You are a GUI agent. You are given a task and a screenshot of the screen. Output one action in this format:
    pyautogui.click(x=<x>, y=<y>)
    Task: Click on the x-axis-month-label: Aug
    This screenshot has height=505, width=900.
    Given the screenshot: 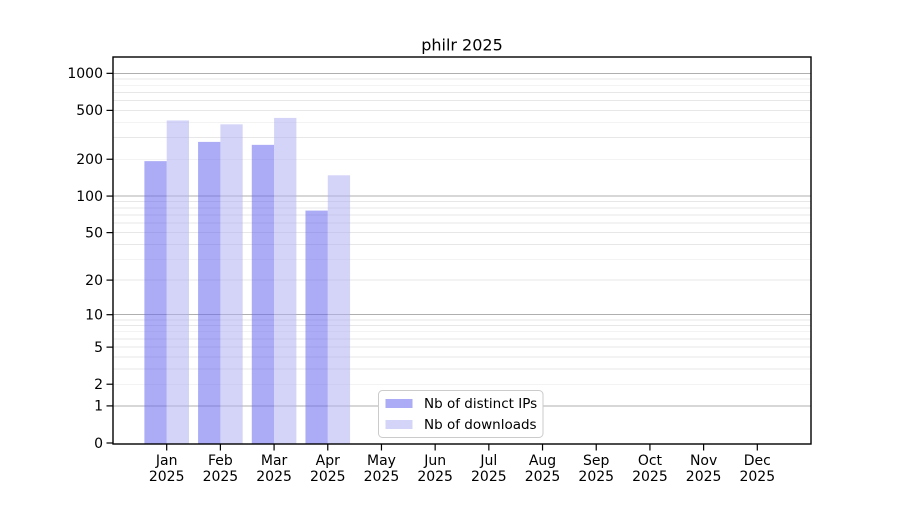 What is the action you would take?
    pyautogui.click(x=542, y=461)
    